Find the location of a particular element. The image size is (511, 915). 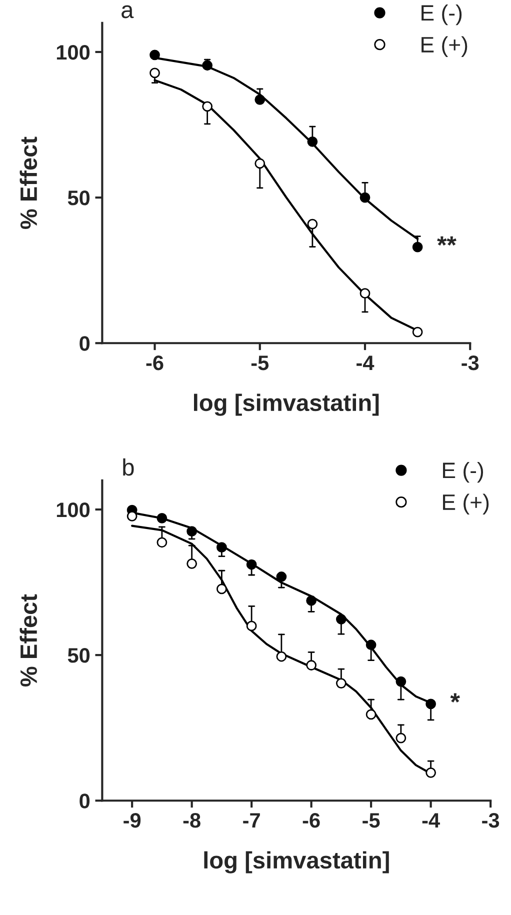

annotation: * is located at coordinates (455, 698).